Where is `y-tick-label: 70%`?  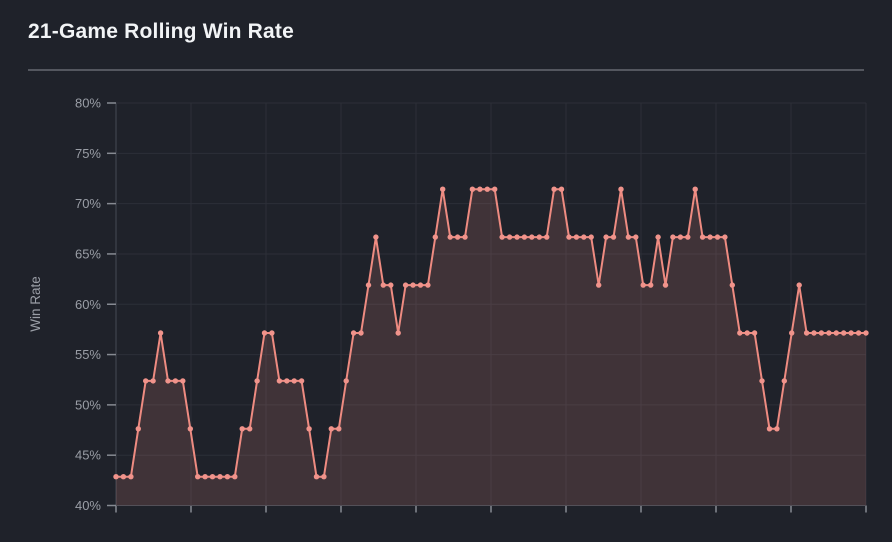
y-tick-label: 70% is located at coordinates (88, 203).